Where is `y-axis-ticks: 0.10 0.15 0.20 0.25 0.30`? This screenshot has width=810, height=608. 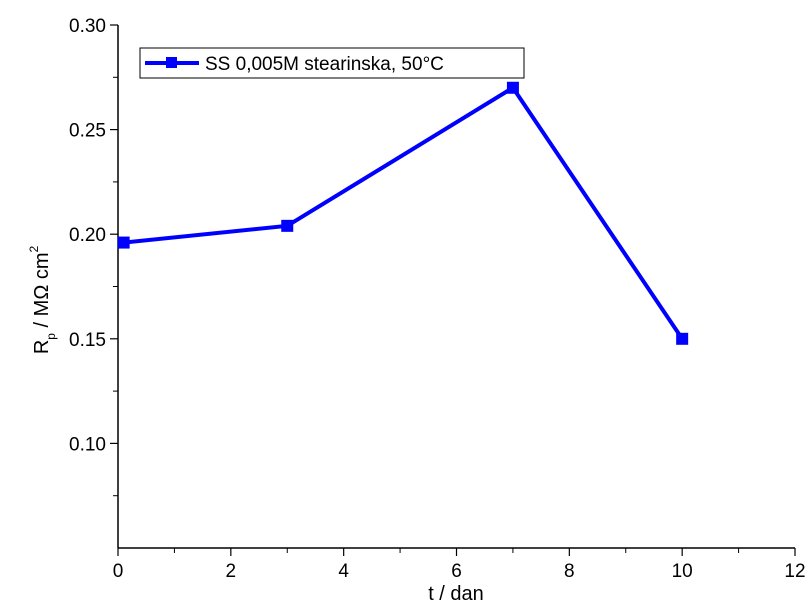 y-axis-ticks: 0.10 0.15 0.20 0.25 0.30 is located at coordinates (93, 256).